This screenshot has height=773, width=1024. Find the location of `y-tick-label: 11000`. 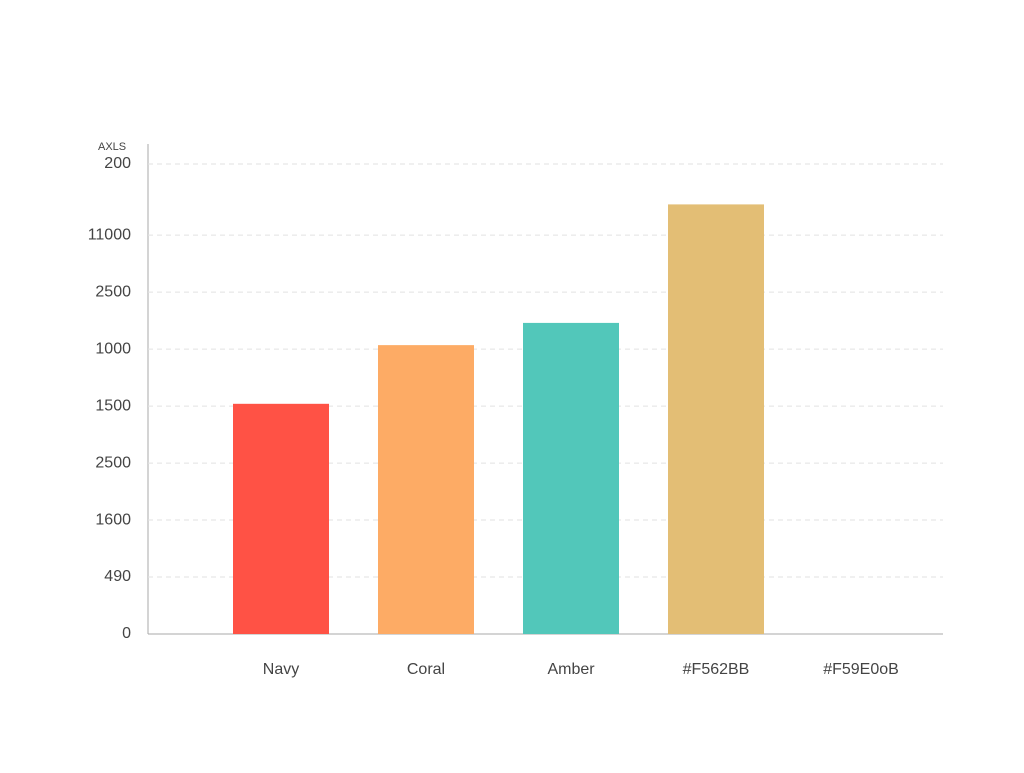

y-tick-label: 11000 is located at coordinates (109, 234).